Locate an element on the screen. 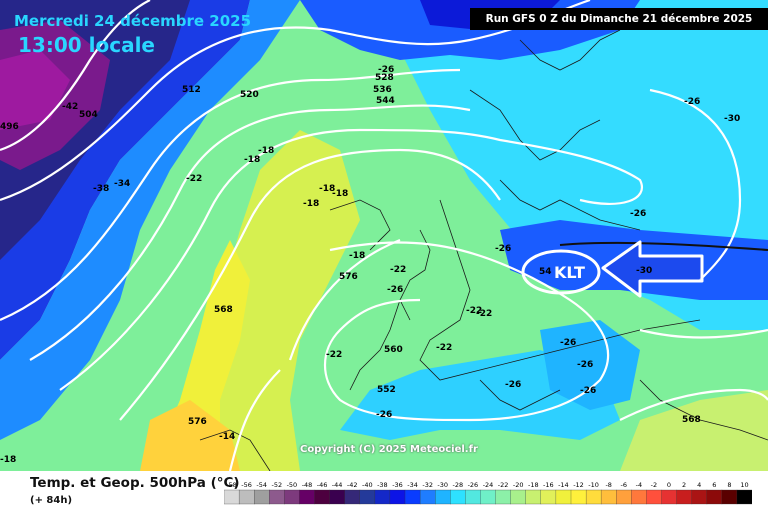 Image resolution: width=768 pixels, height=512 pixels. legend-tick-label: -46 is located at coordinates (322, 485).